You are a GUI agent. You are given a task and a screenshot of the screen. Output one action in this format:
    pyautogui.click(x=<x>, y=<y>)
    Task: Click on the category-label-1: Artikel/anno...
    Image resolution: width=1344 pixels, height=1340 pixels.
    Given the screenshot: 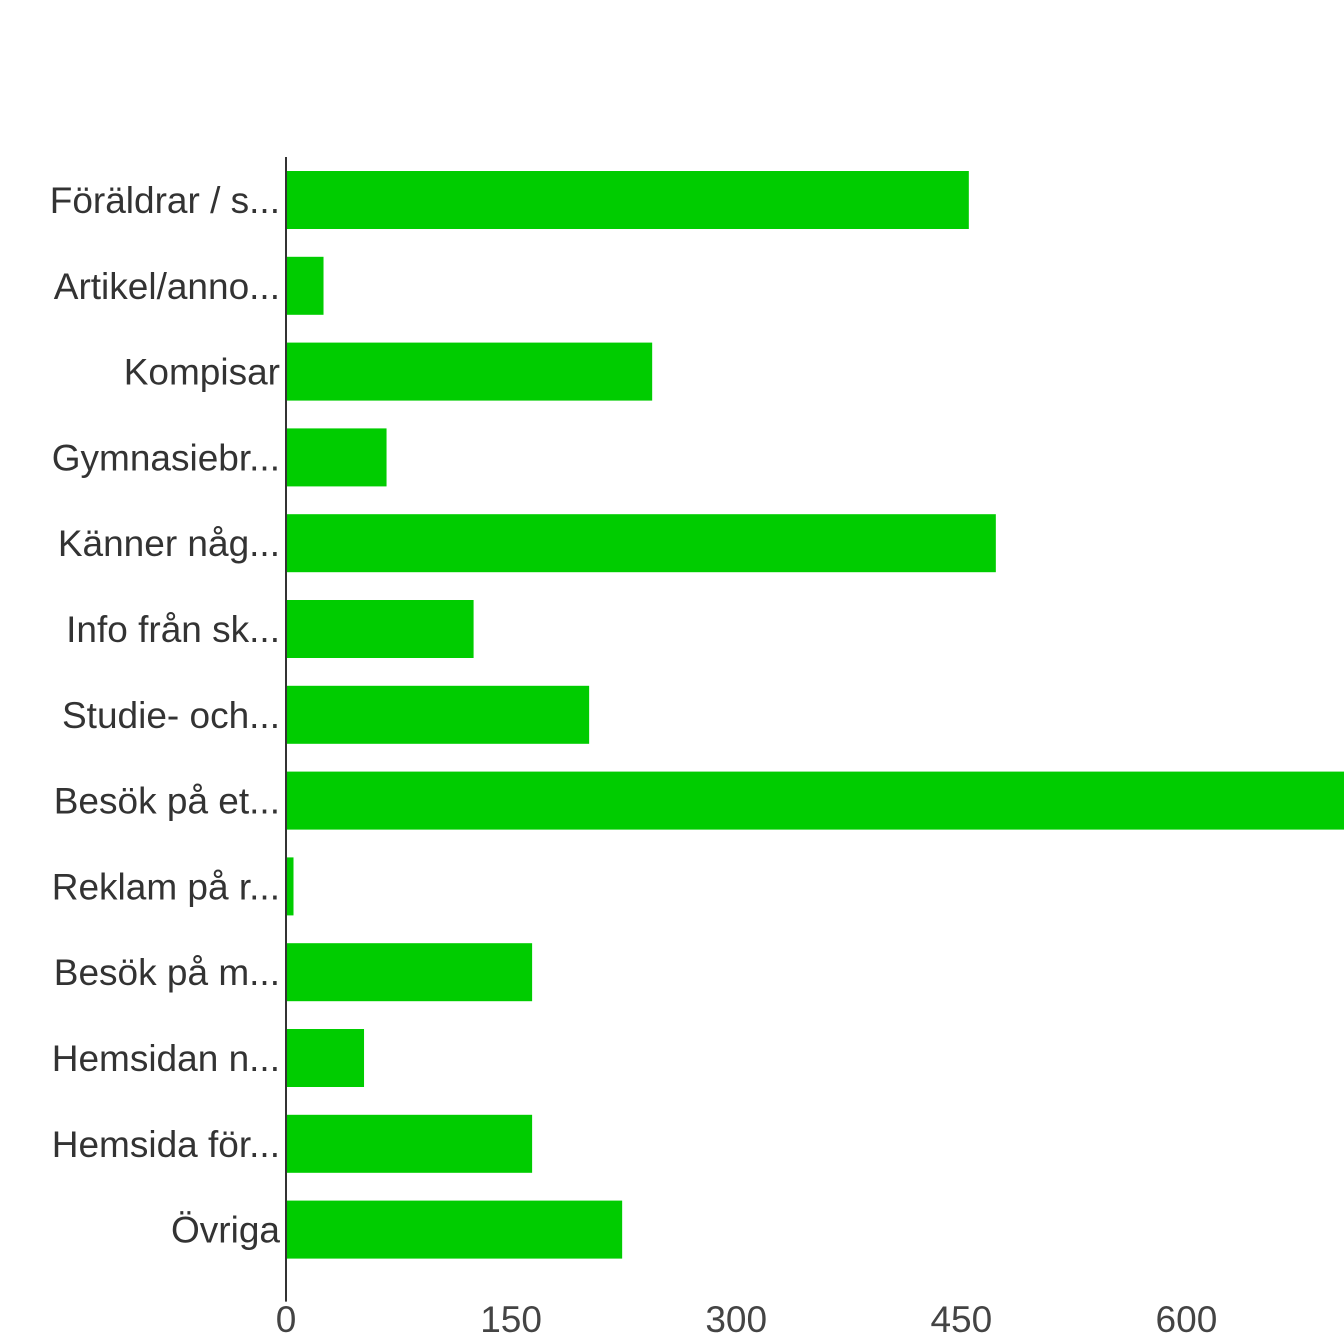 What is the action you would take?
    pyautogui.click(x=167, y=286)
    